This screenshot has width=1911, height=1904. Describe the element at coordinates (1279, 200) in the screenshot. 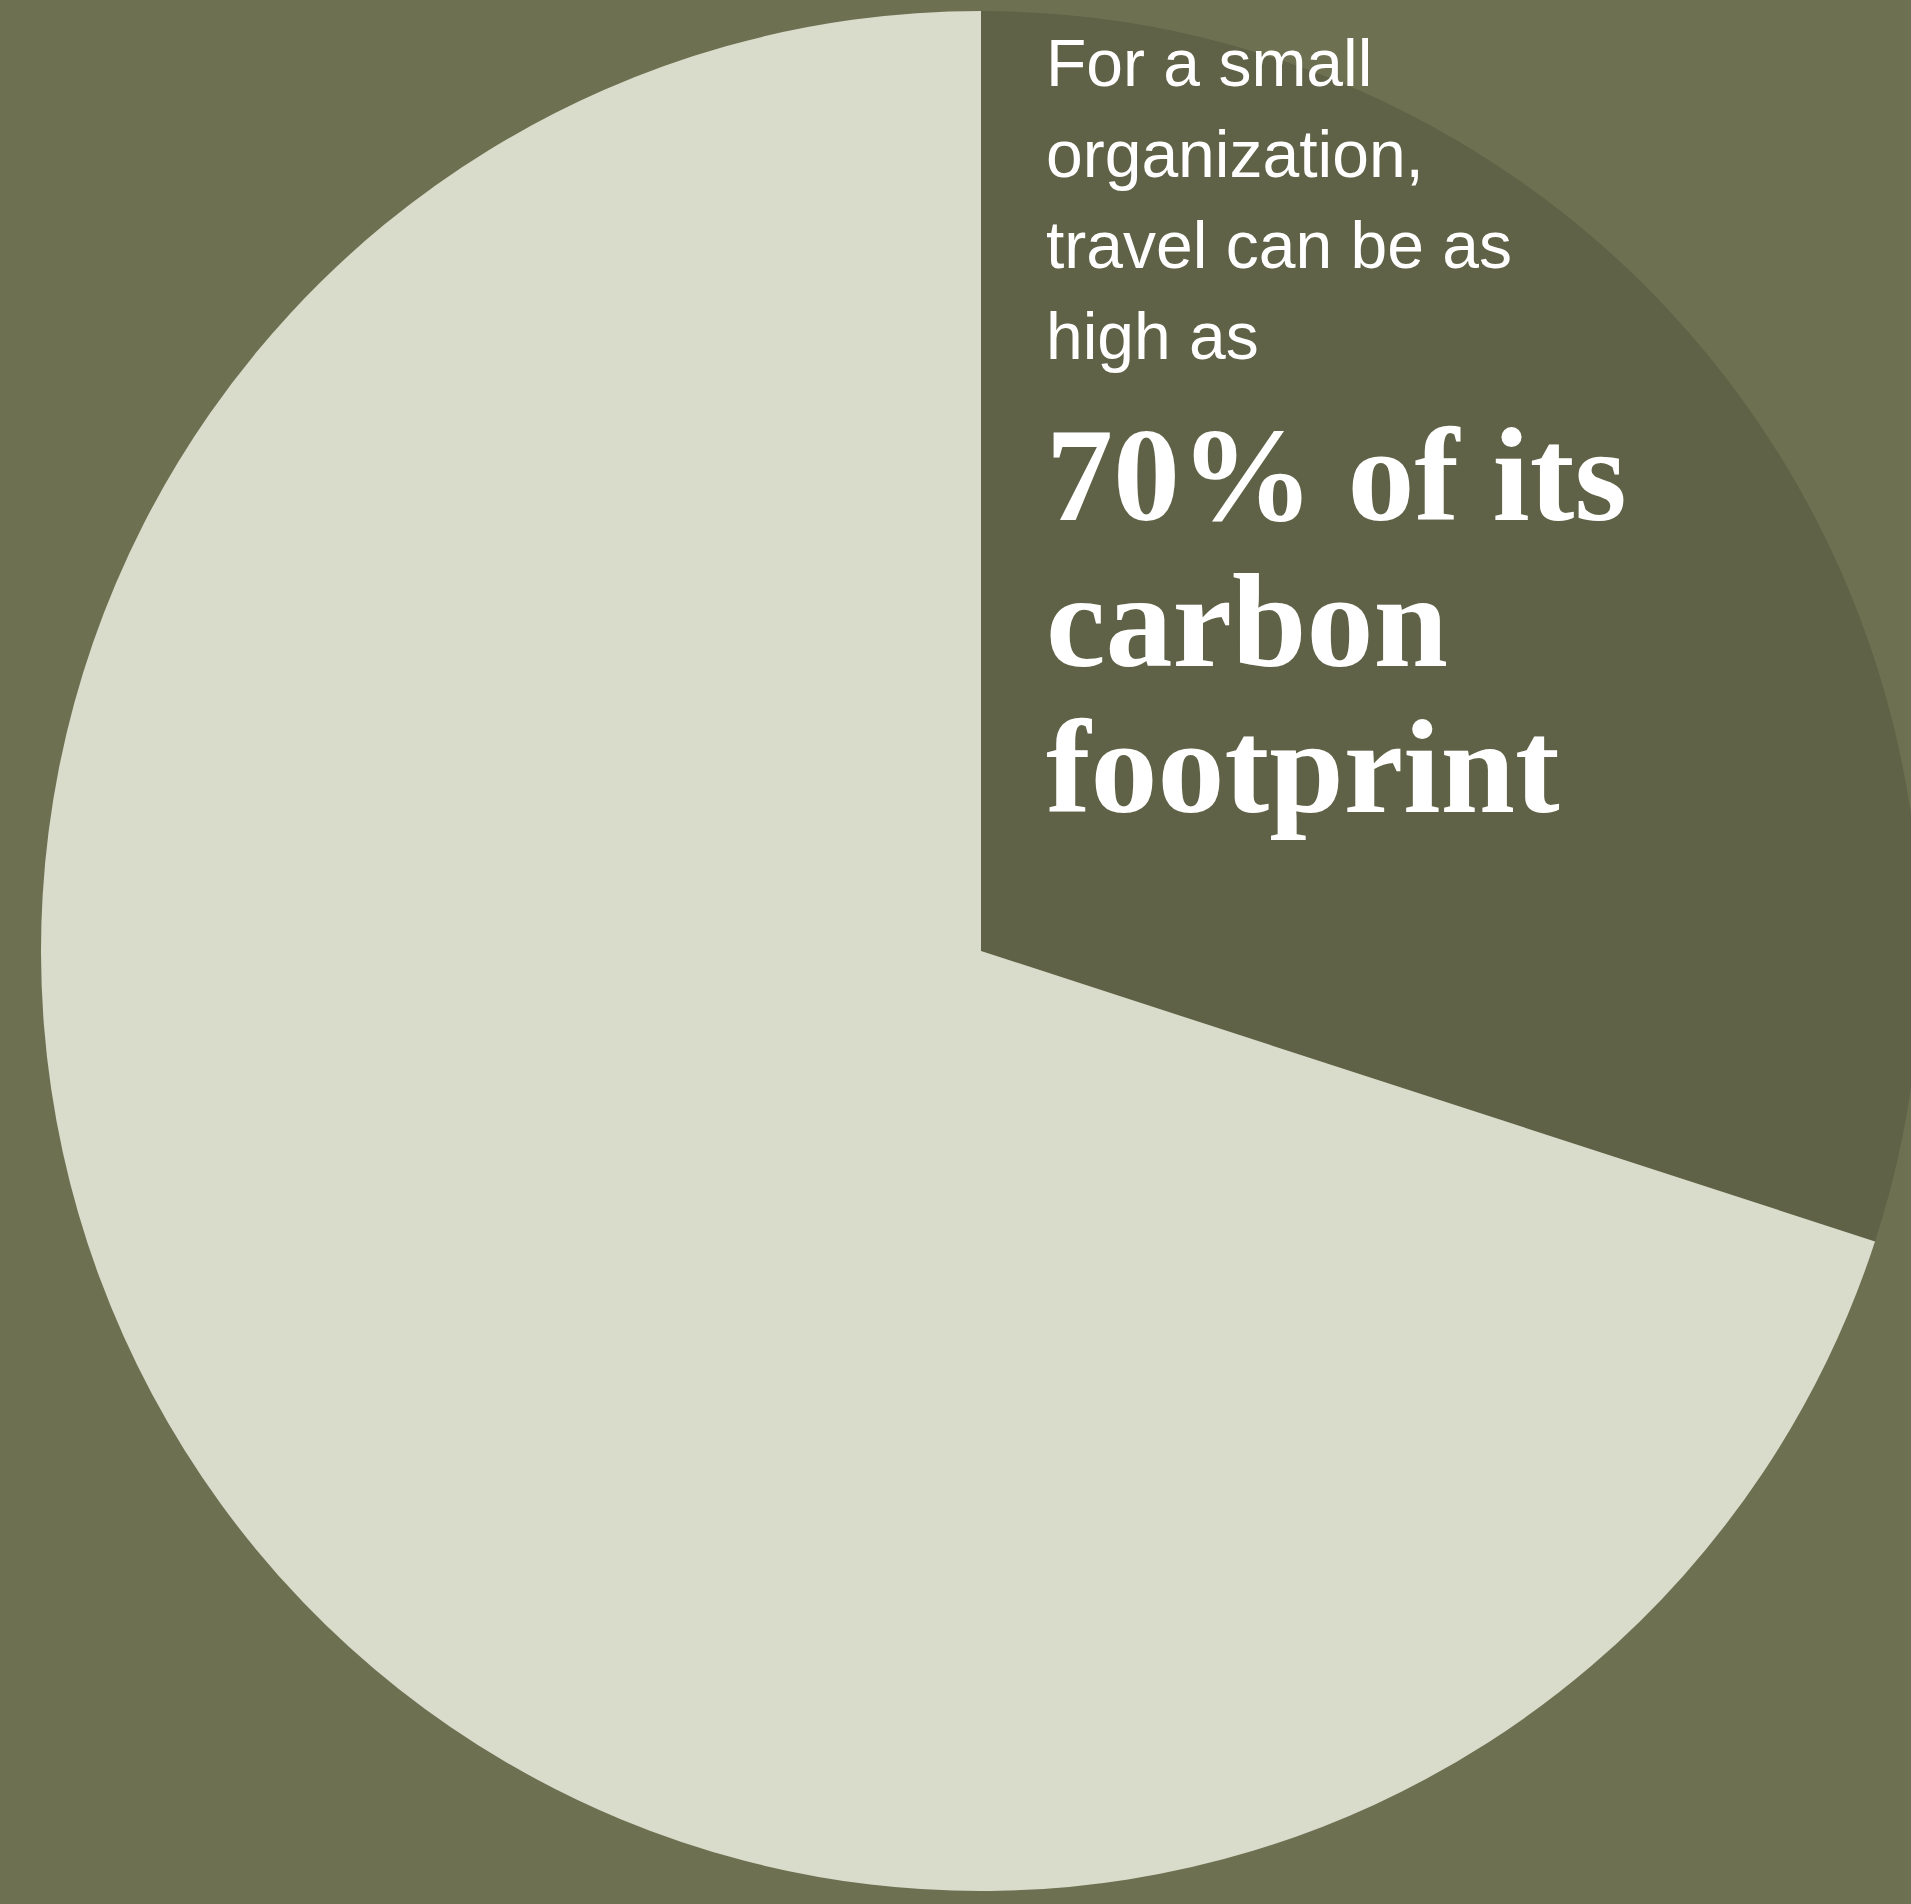

I see `text: For a small organization, travel can be as high as` at that location.